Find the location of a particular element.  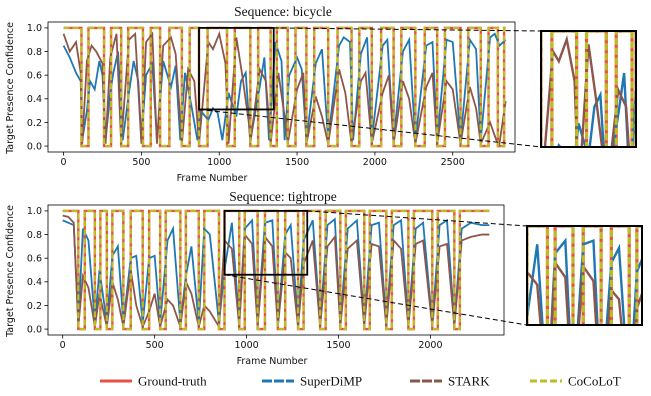

stark-line is located at coordinates (589, 90).